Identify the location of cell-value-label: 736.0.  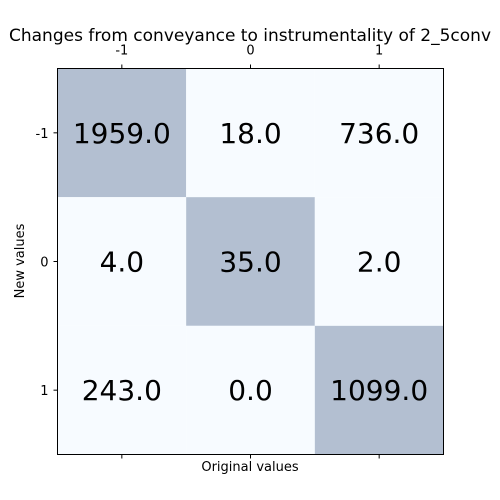
(379, 133).